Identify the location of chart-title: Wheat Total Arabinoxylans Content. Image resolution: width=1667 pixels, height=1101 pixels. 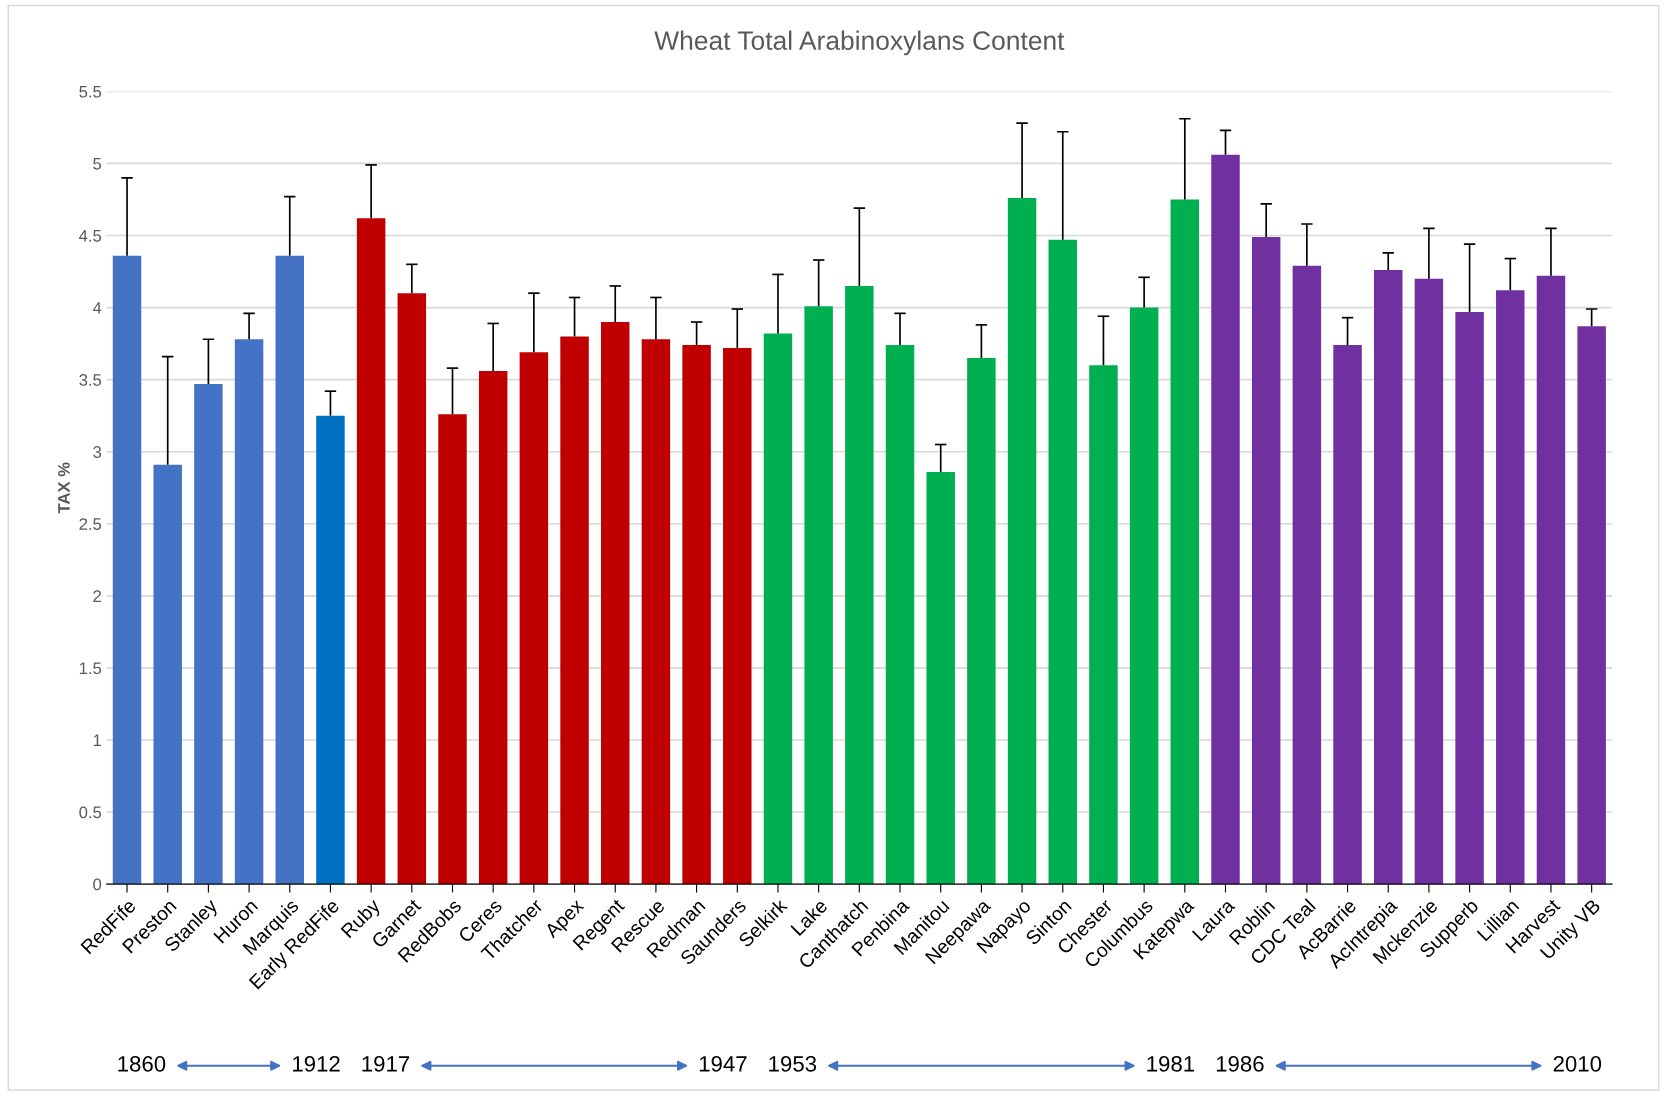
(859, 43).